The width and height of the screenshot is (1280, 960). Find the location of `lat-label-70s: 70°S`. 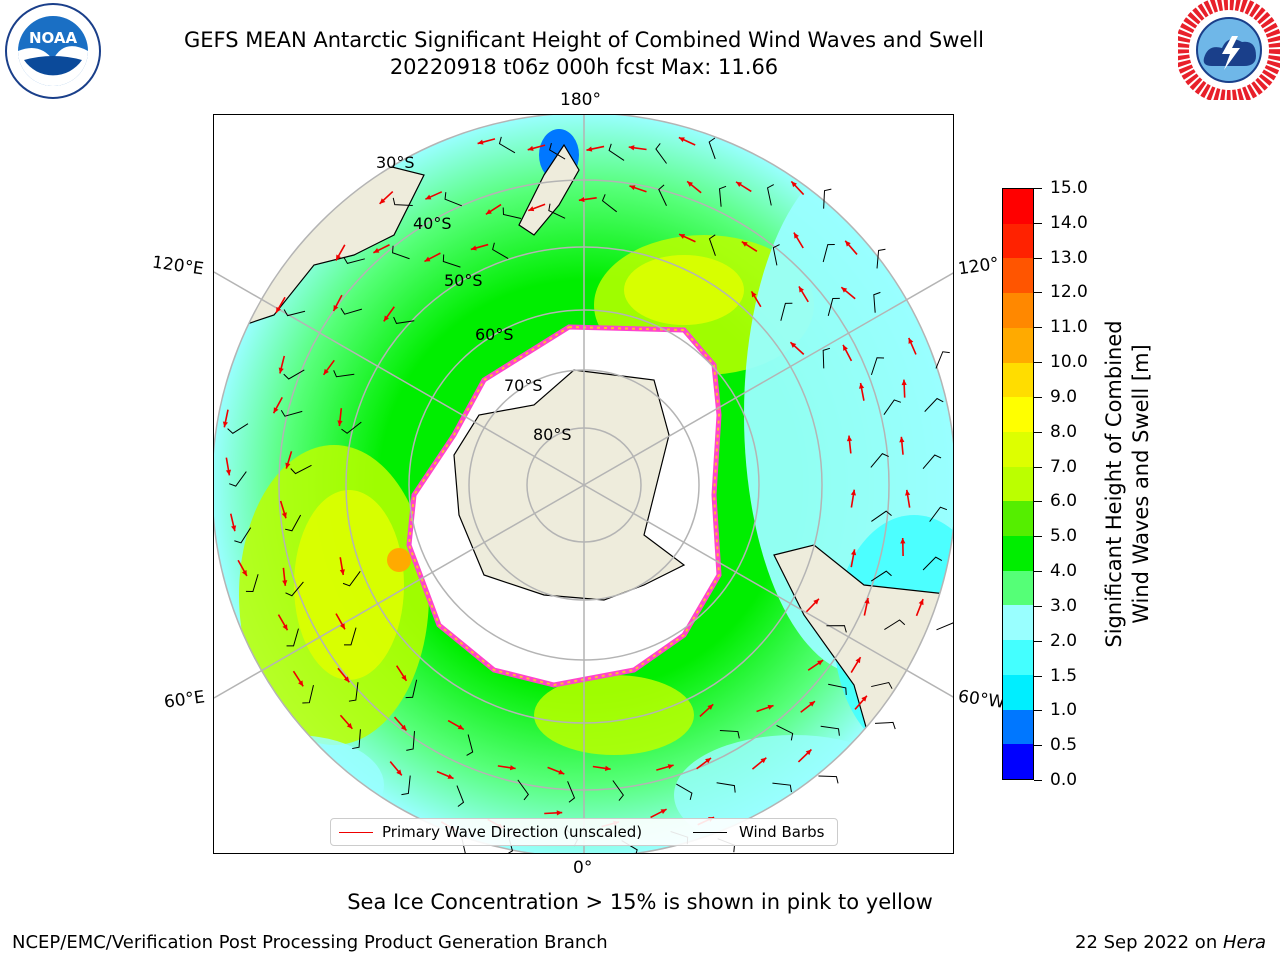

lat-label-70s: 70°S is located at coordinates (523, 385).